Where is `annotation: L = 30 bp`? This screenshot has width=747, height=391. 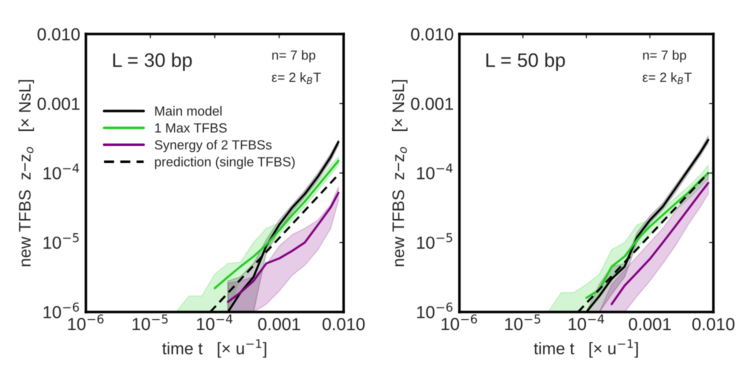 annotation: L = 30 bp is located at coordinates (152, 61).